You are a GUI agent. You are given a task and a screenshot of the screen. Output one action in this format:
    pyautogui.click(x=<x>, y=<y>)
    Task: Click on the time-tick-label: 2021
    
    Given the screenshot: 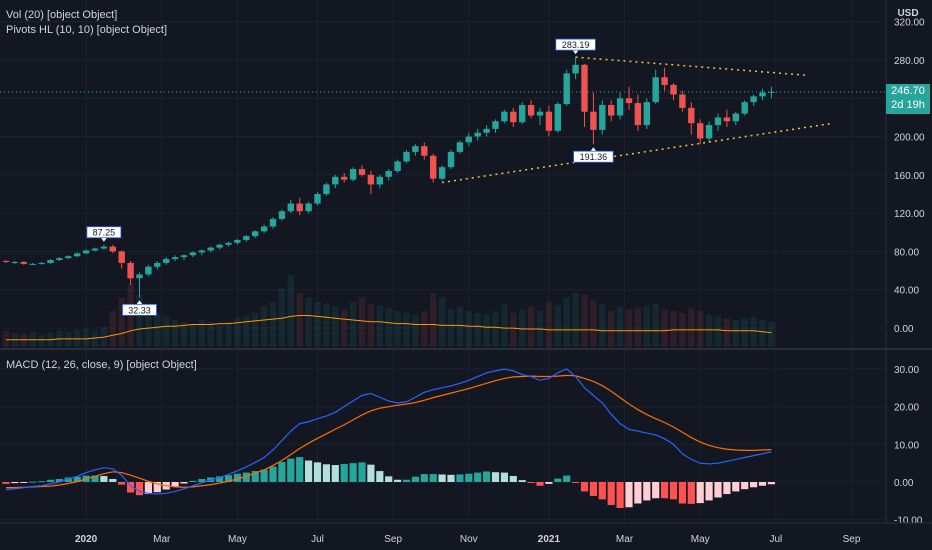 What is the action you would take?
    pyautogui.click(x=549, y=539)
    